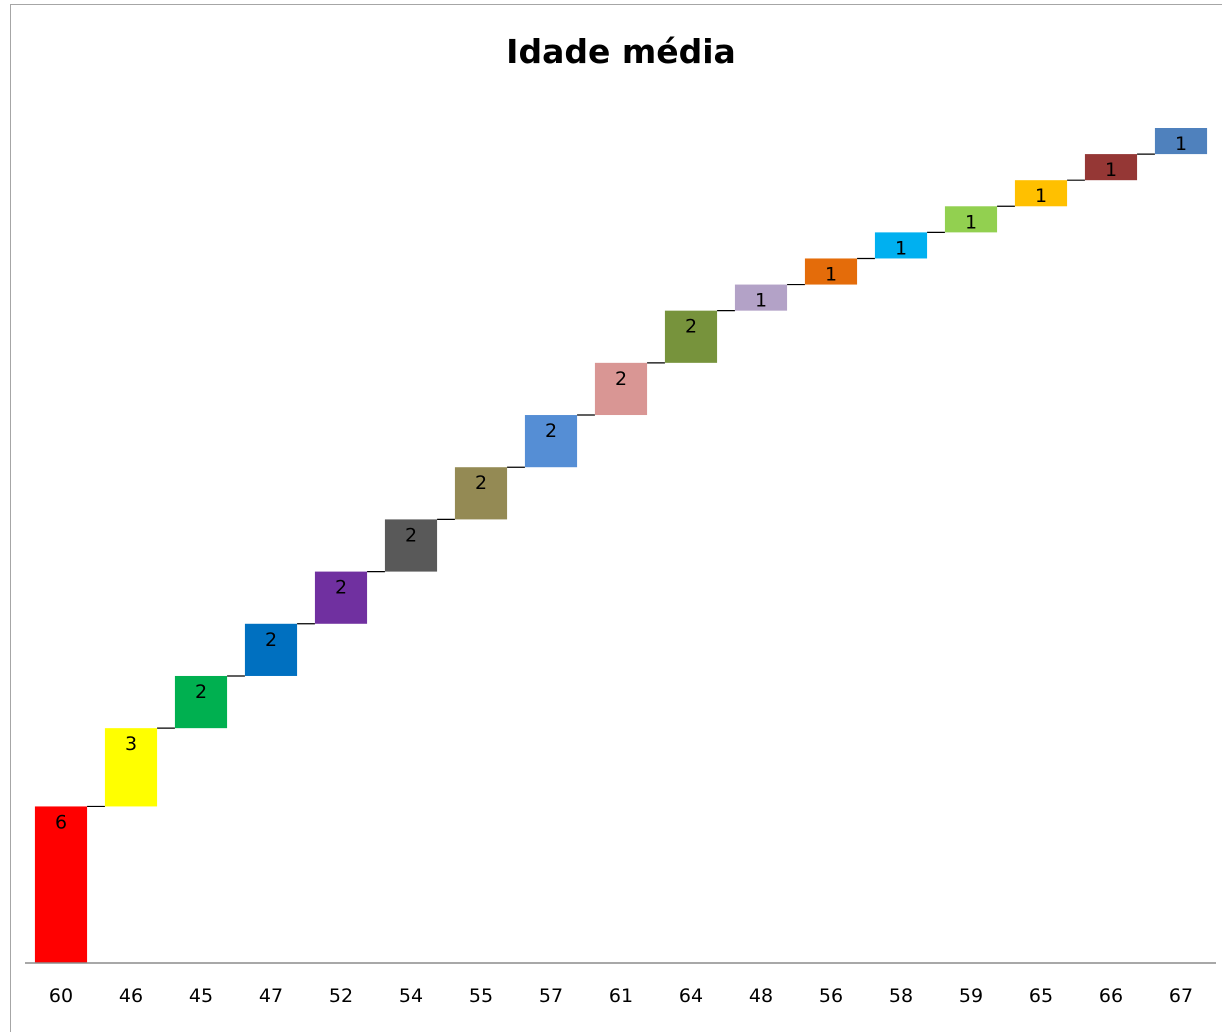 Image resolution: width=1223 pixels, height=1034 pixels. What do you see at coordinates (61, 822) in the screenshot?
I see `data-label: 6` at bounding box center [61, 822].